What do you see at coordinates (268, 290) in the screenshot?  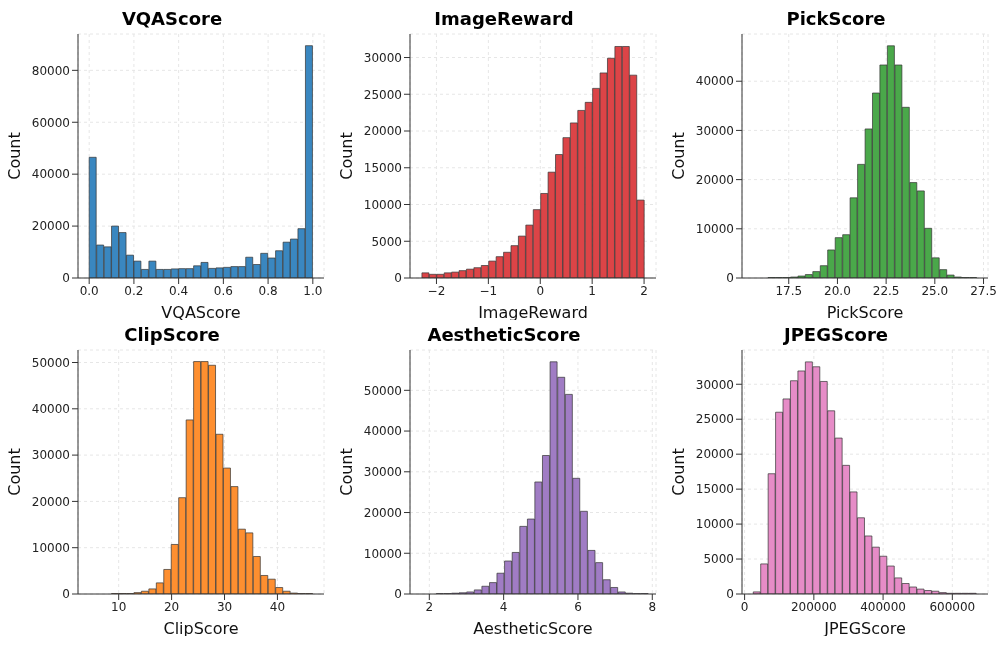 I see `x-tick-label: 0.8` at bounding box center [268, 290].